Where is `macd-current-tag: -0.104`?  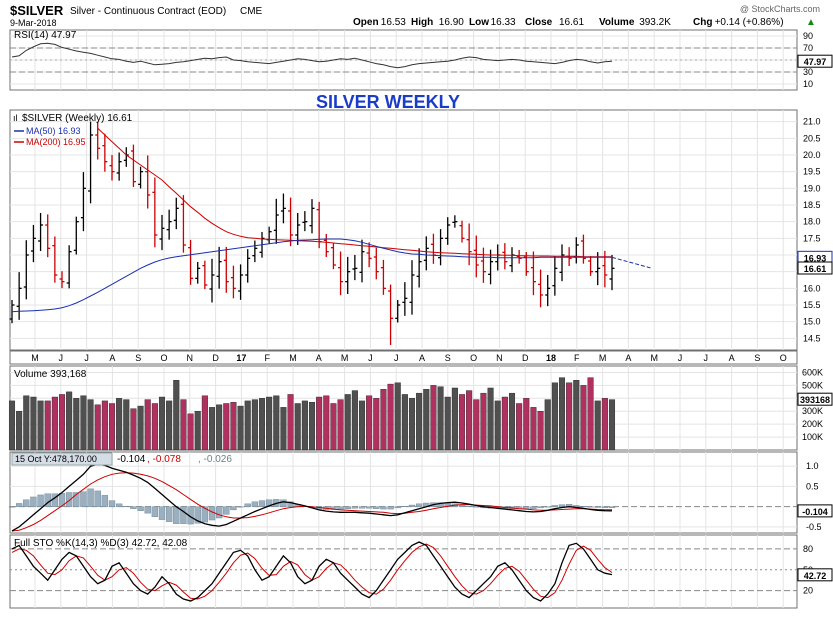
macd-current-tag: -0.104 is located at coordinates (815, 512).